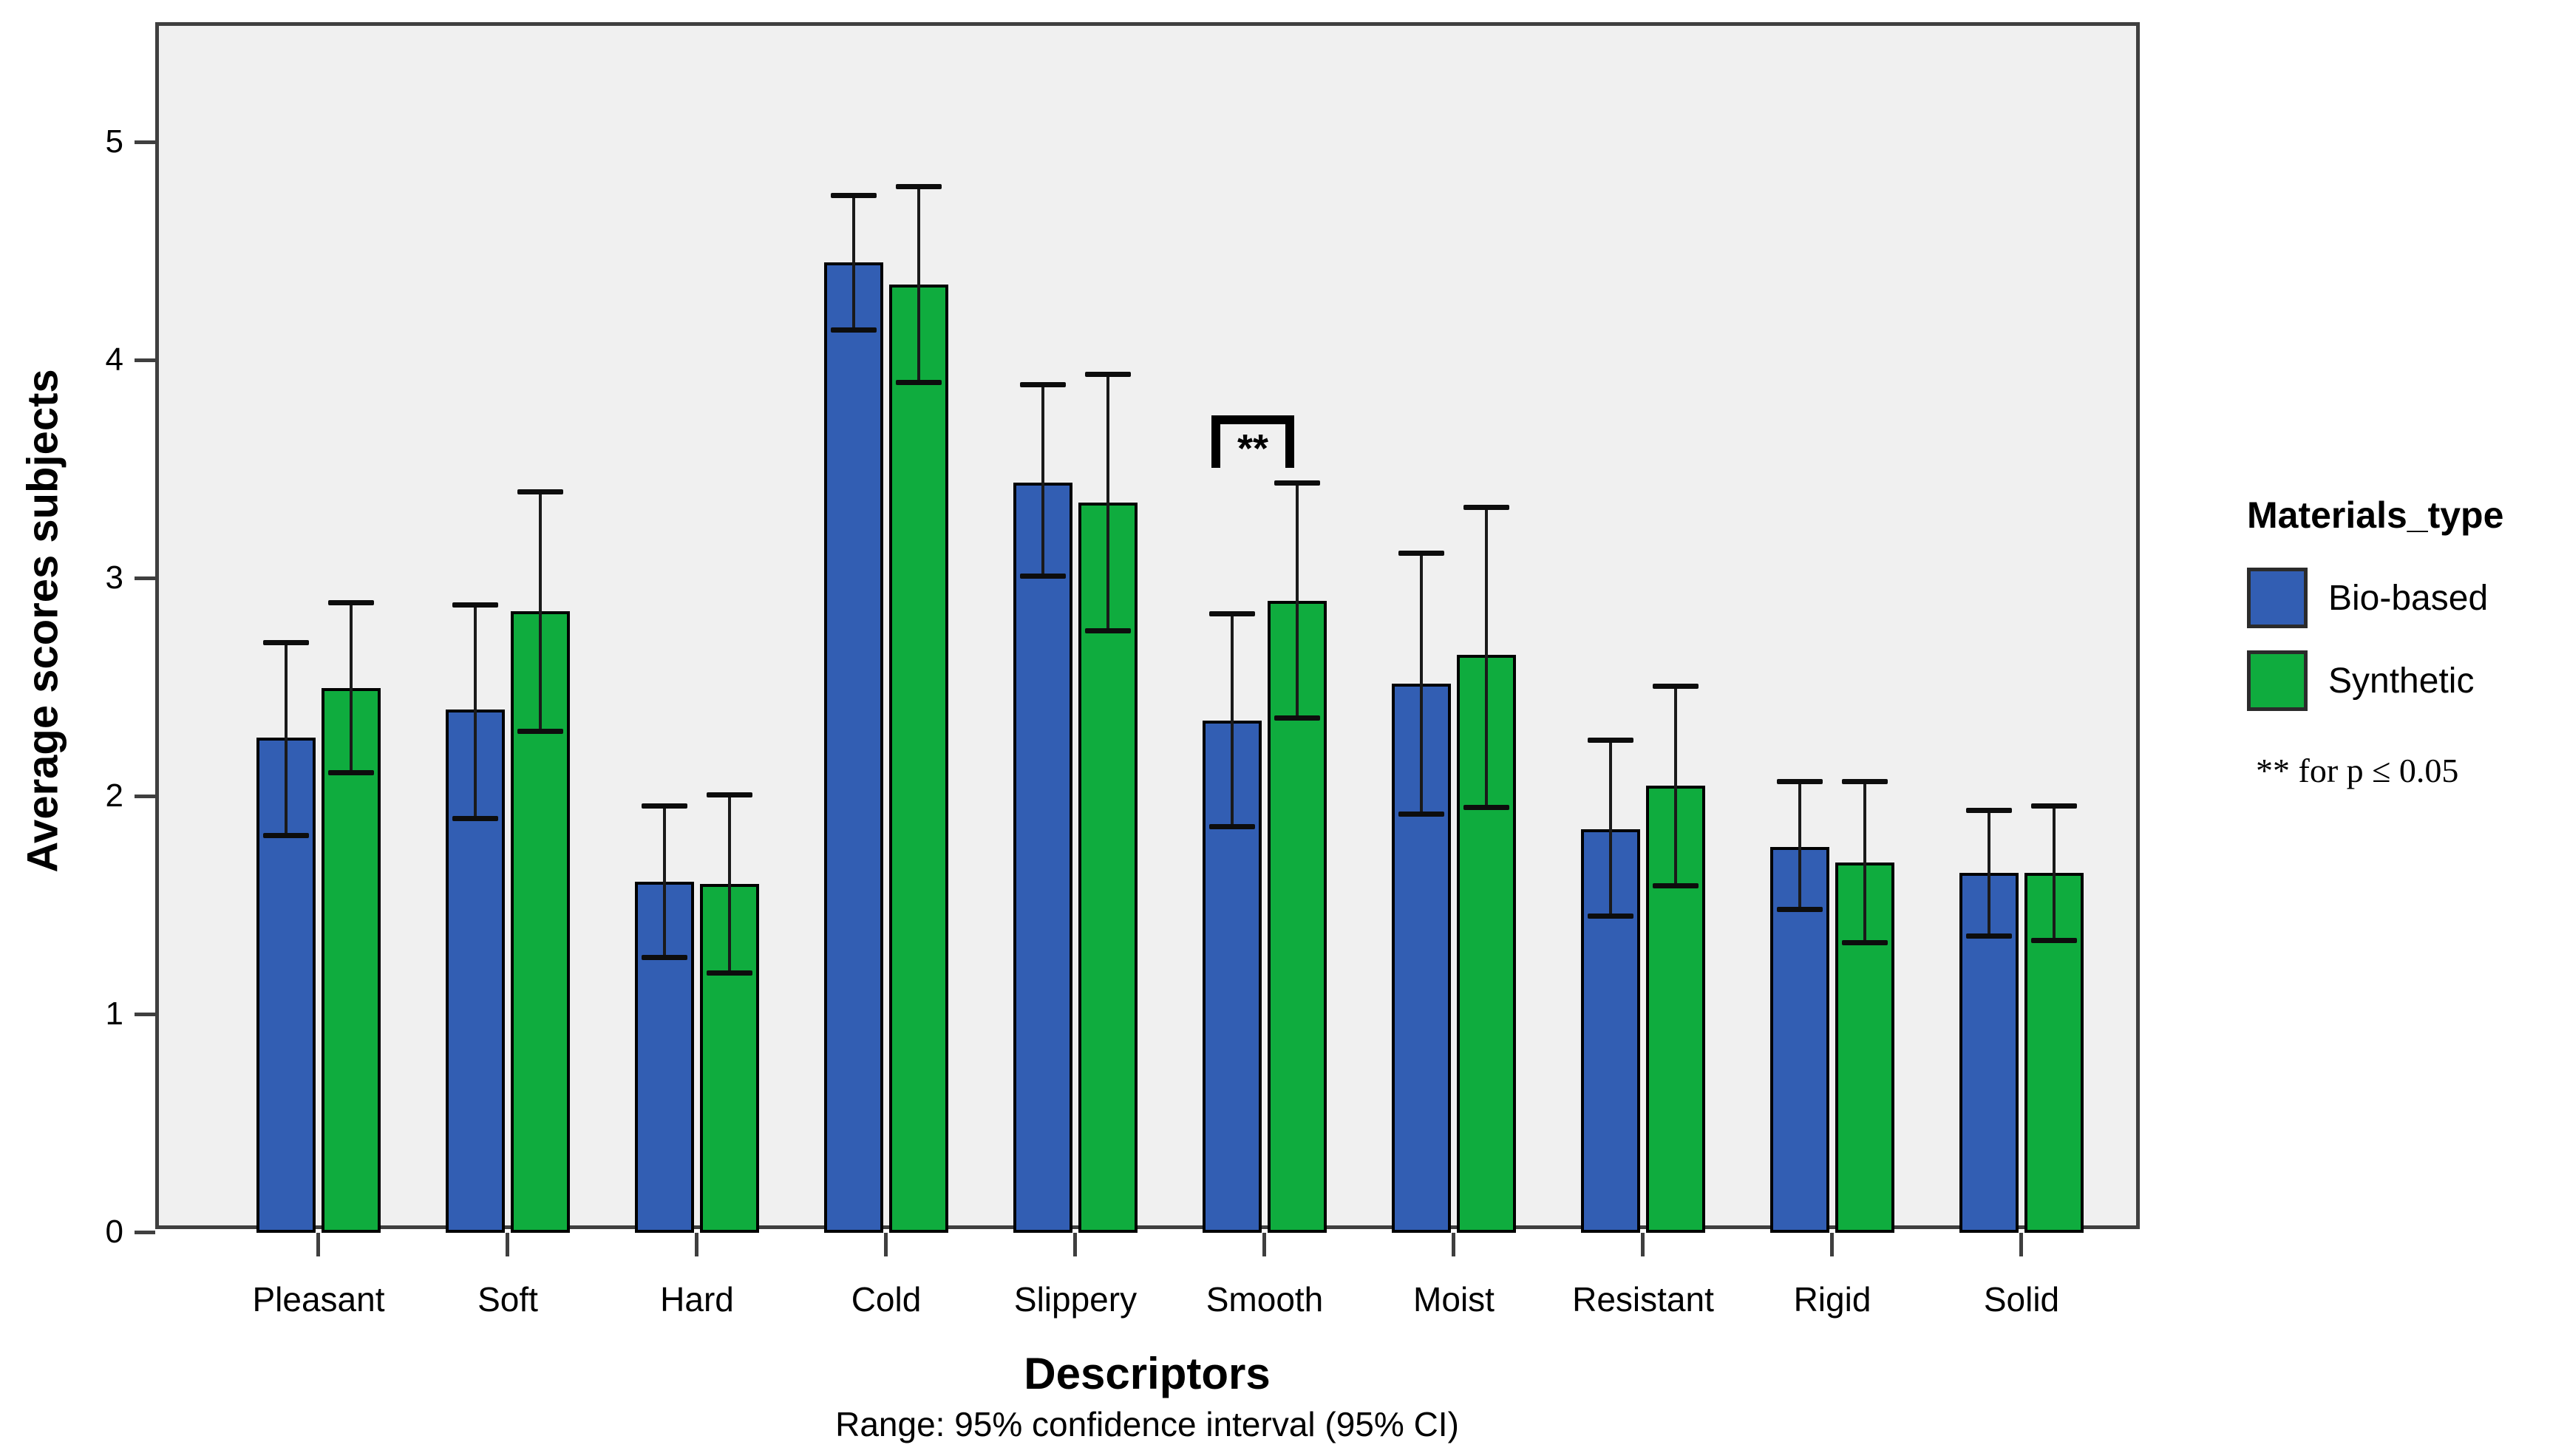 The width and height of the screenshot is (2567, 1456). Describe the element at coordinates (1265, 1299) in the screenshot. I see `x-axis-tick-label: Smooth` at that location.